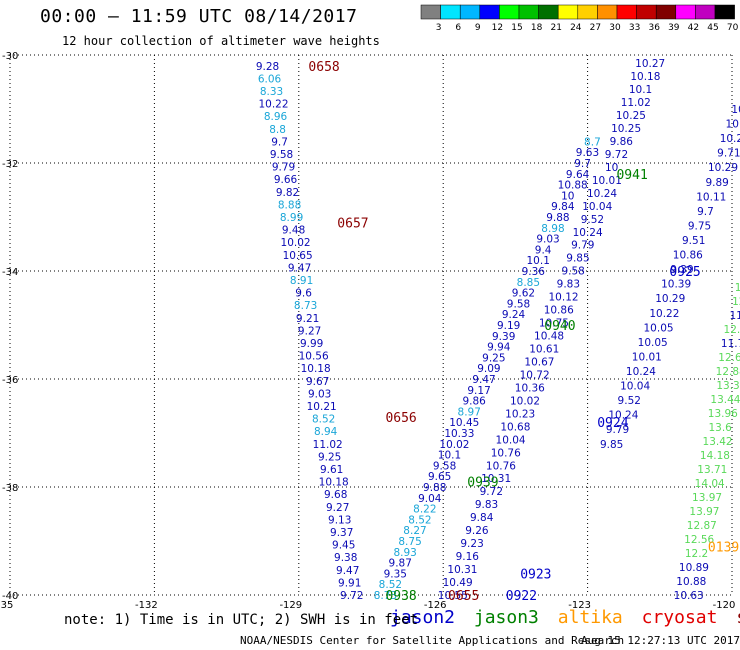  Describe the element at coordinates (423, 617) in the screenshot. I see `legend-jason2: jason2` at that location.